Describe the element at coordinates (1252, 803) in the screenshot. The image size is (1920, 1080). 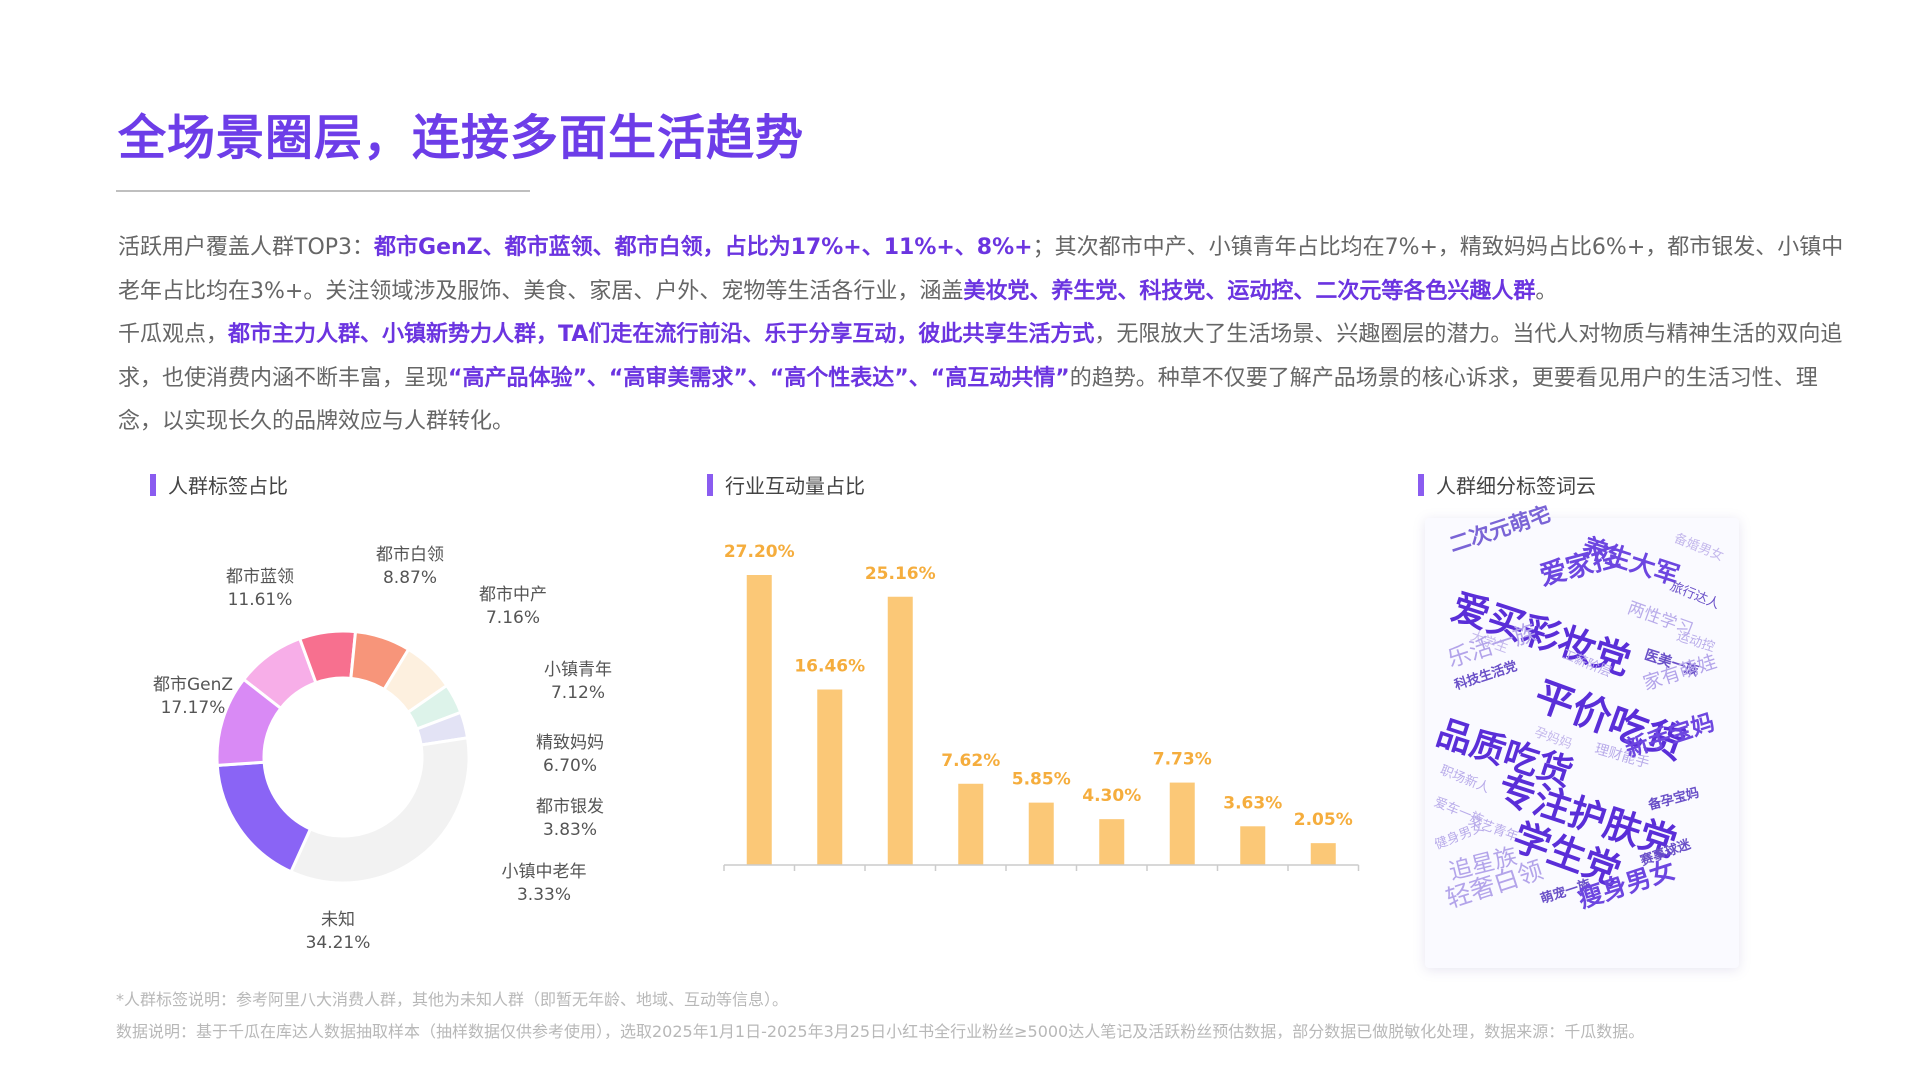
I see `bar-value-label: 3.63%` at that location.